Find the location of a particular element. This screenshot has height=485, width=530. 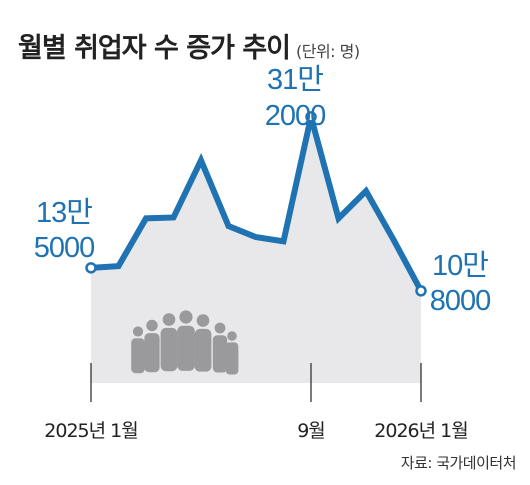

data-label: 13만 is located at coordinates (64, 213).